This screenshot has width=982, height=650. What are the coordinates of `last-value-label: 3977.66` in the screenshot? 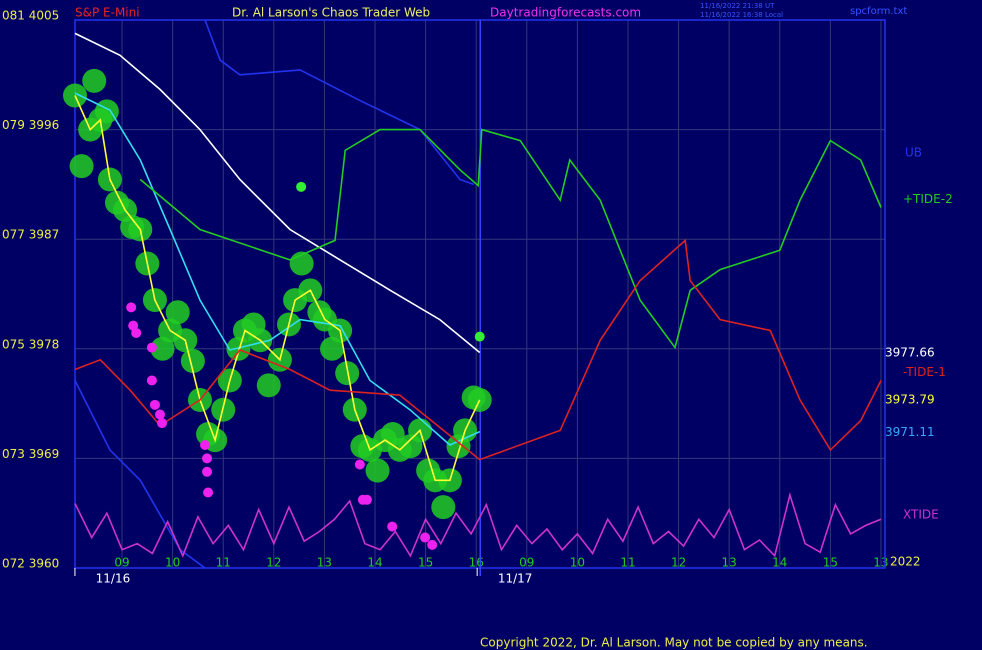 It's located at (910, 352).